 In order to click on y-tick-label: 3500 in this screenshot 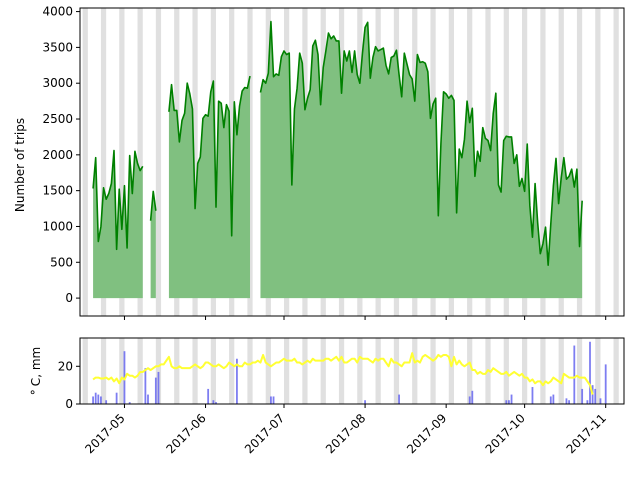, I will do `click(57, 47)`.